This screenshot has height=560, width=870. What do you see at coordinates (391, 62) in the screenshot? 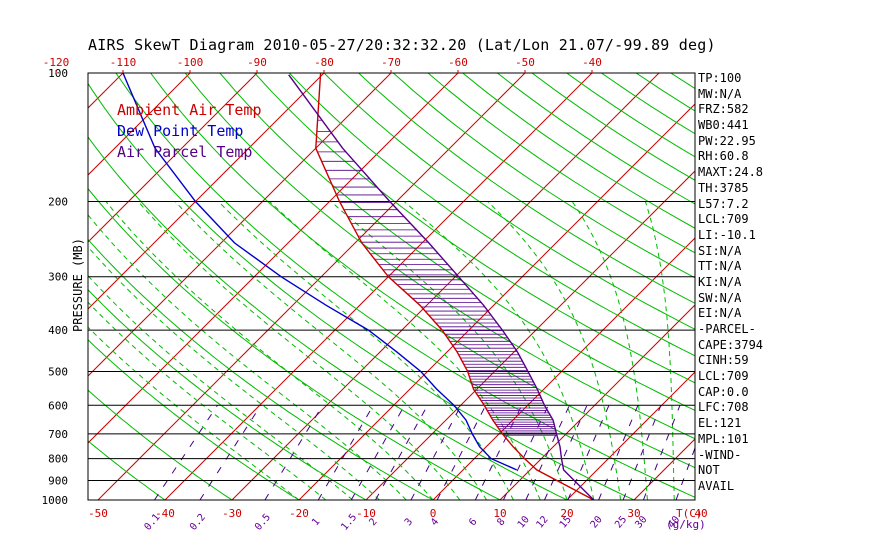
I see `top-temp-tick-label: -70` at bounding box center [391, 62].